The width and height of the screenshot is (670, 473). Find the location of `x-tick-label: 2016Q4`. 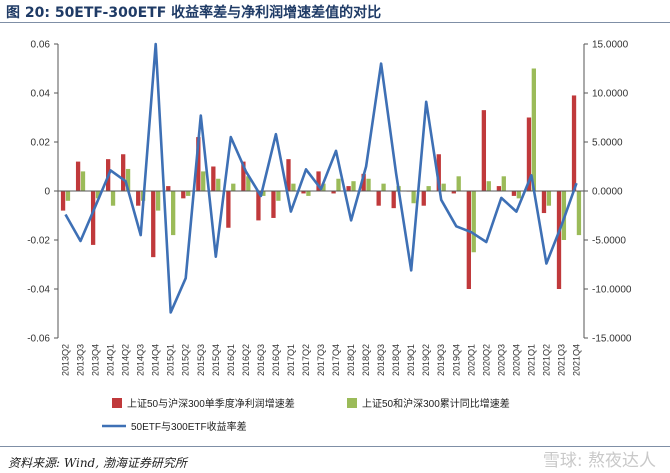

x-tick-label: 2016Q4 is located at coordinates (276, 360).